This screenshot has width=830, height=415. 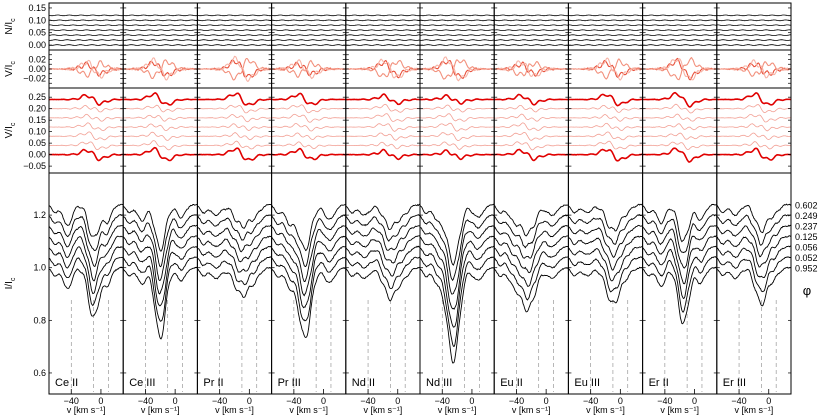 What do you see at coordinates (34, 79) in the screenshot?
I see `y-tick-label: −0.02` at bounding box center [34, 79].